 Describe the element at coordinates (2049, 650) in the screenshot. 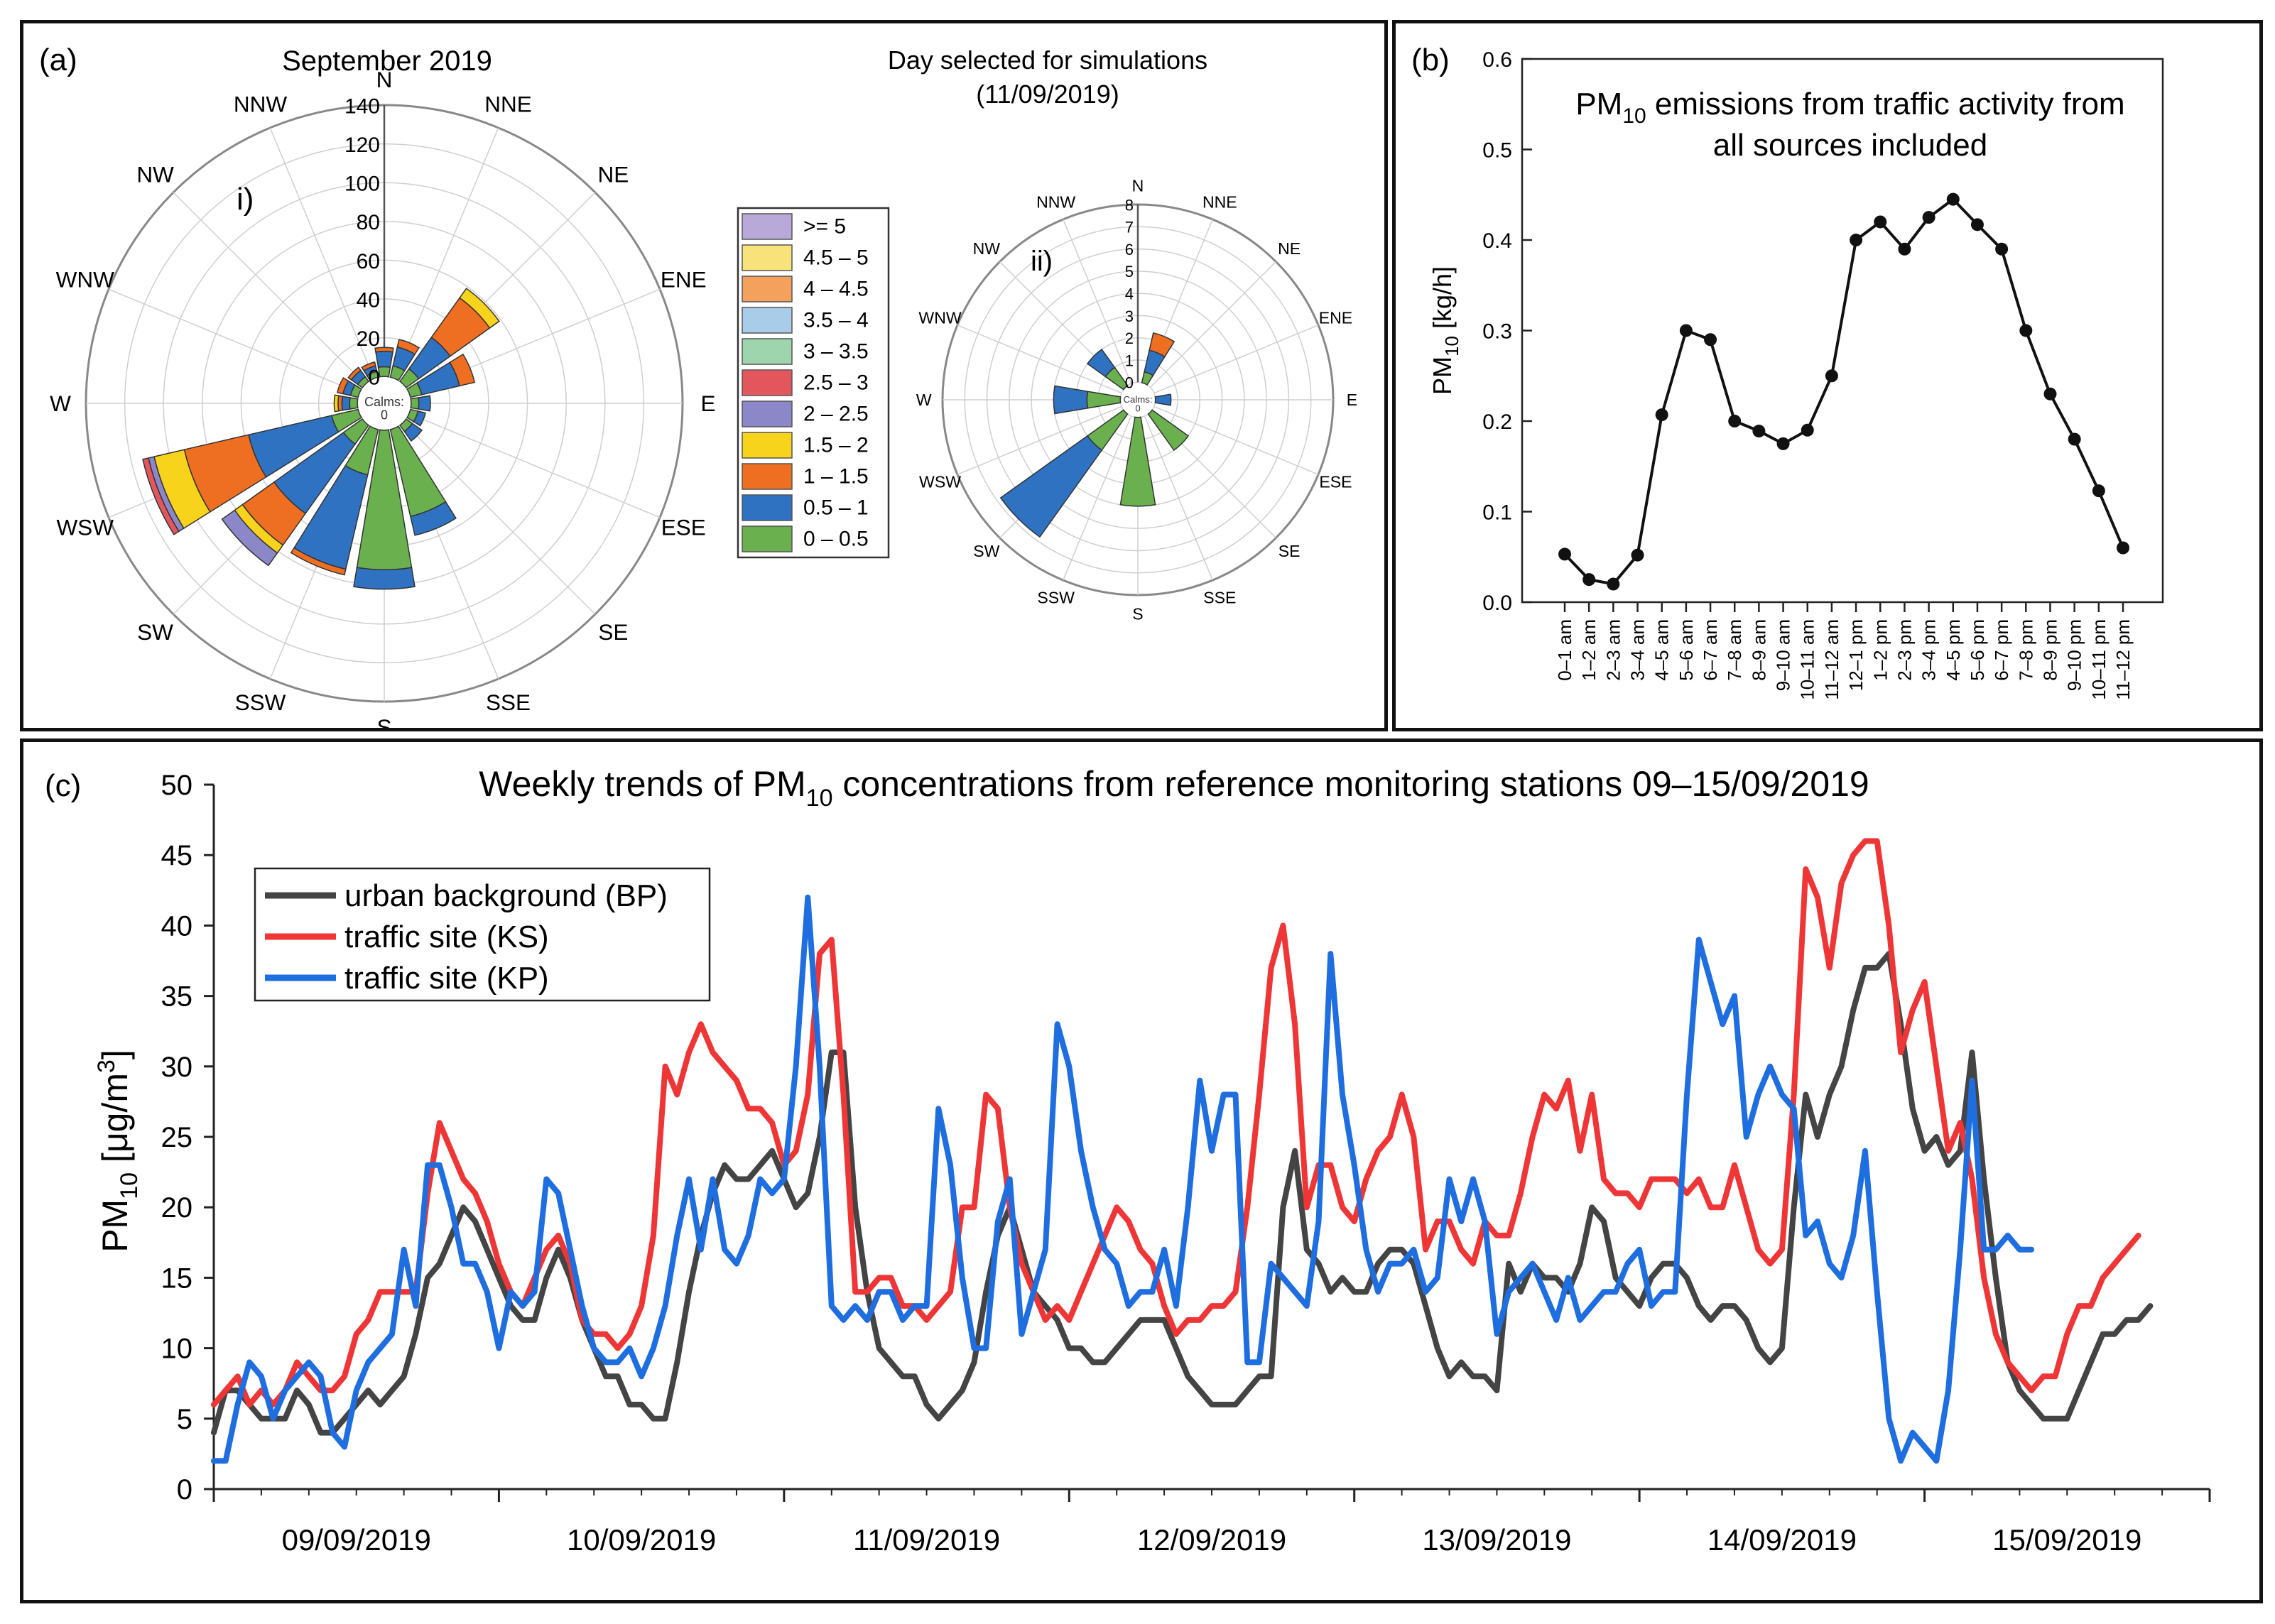

I see `emissions-xtick-label: 8–9 pm` at that location.